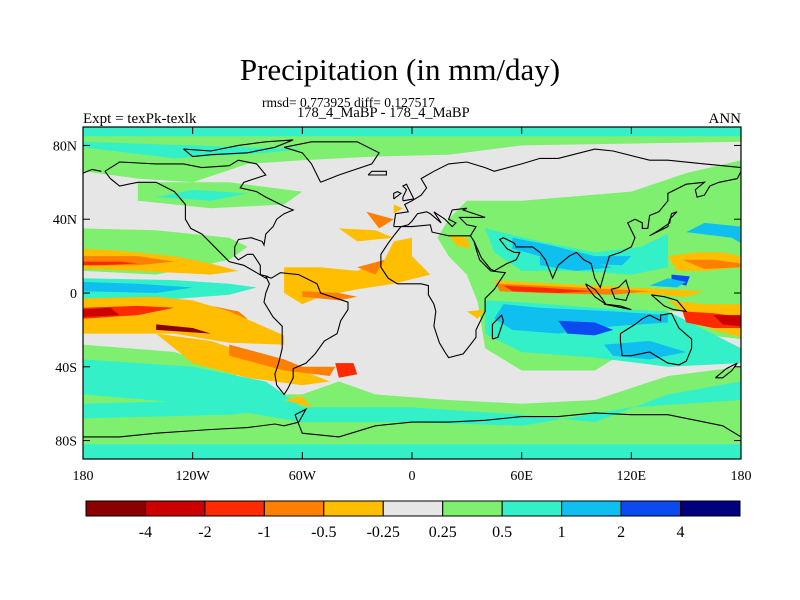  What do you see at coordinates (66, 442) in the screenshot?
I see `y-tick-label: 80S` at bounding box center [66, 442].